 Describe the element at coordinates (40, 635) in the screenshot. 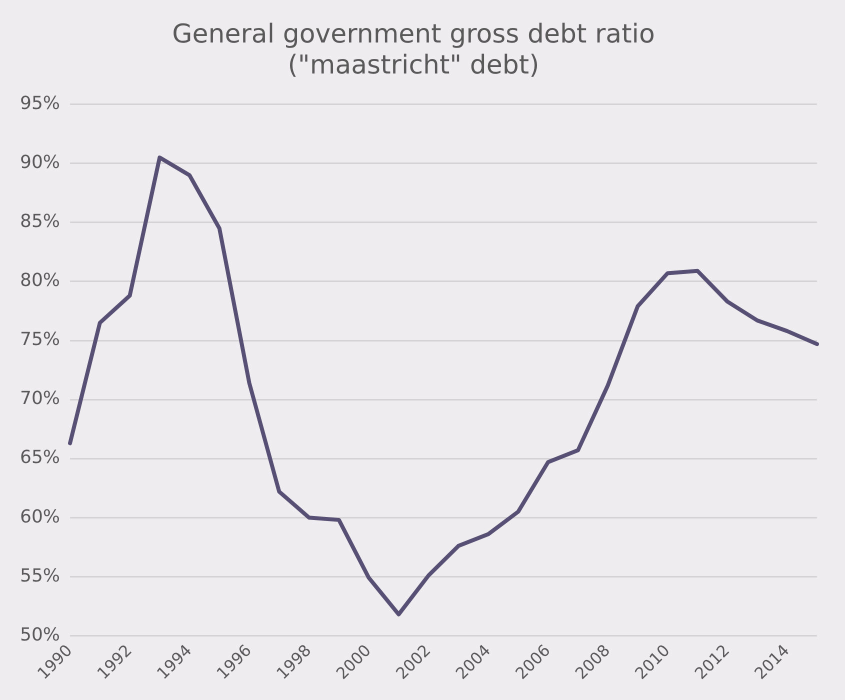

I see `y-tick-label: 50%` at that location.